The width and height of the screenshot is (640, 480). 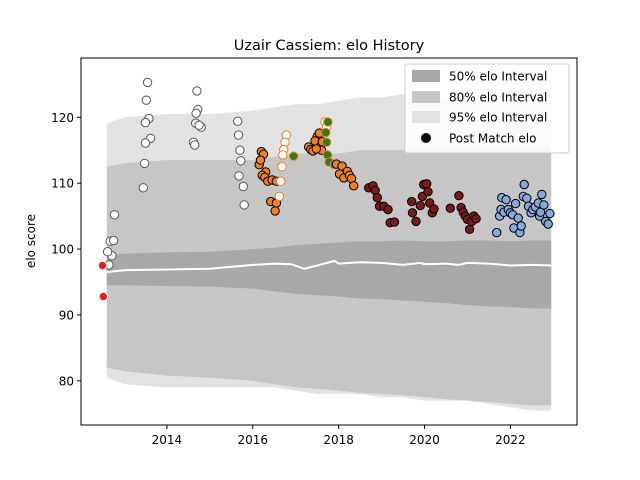 I want to click on legend-marker-post-match, so click(x=426, y=138).